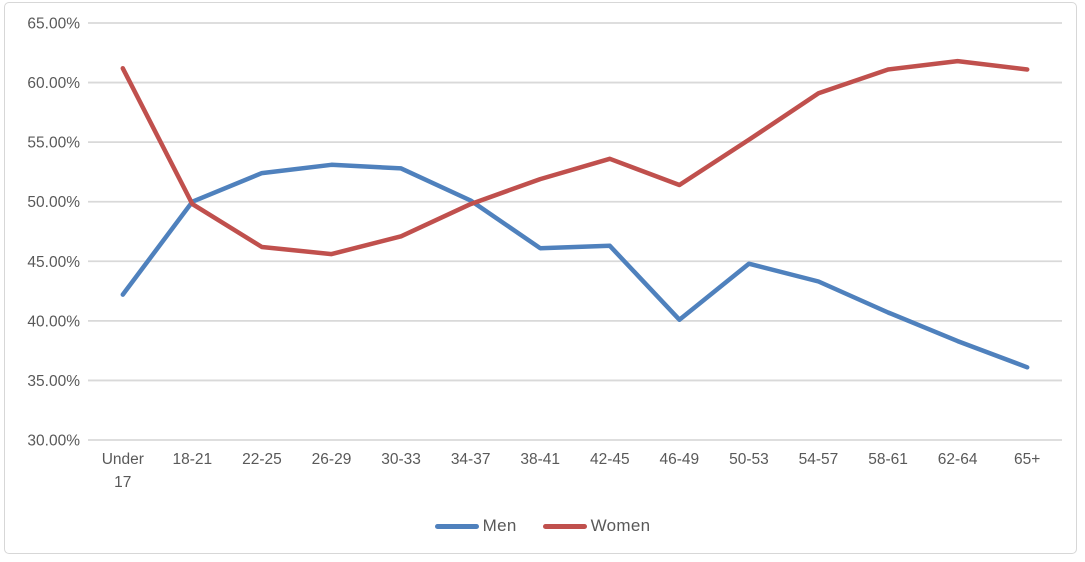 The image size is (1085, 562). Describe the element at coordinates (53, 83) in the screenshot. I see `y-axis-tick-label: 60.00%` at that location.